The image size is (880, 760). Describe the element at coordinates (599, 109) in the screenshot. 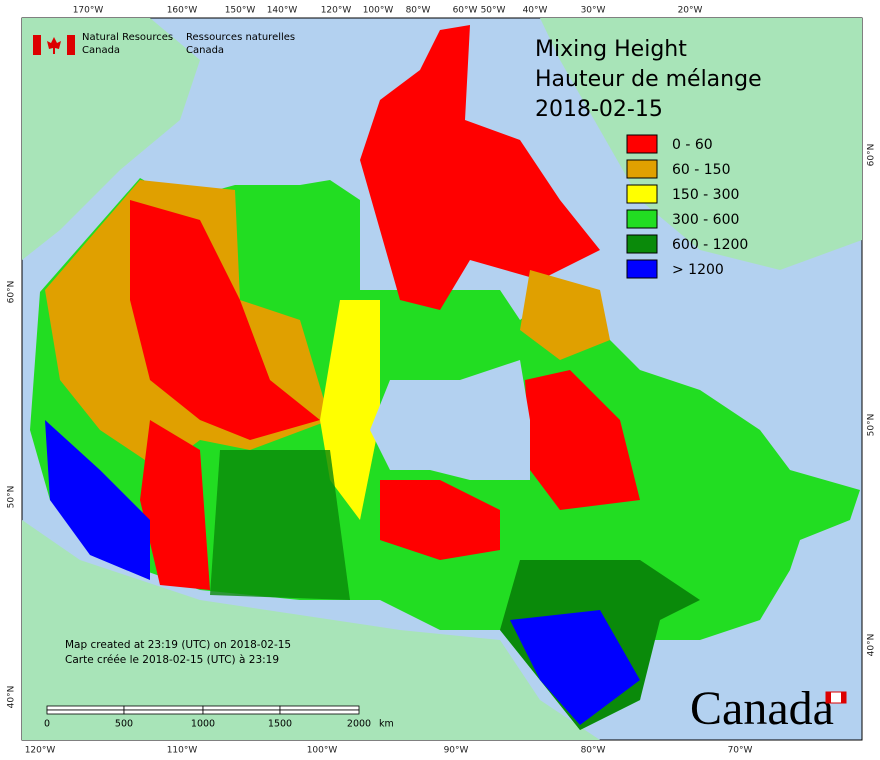

I see `title-line: 2018-02-15` at that location.